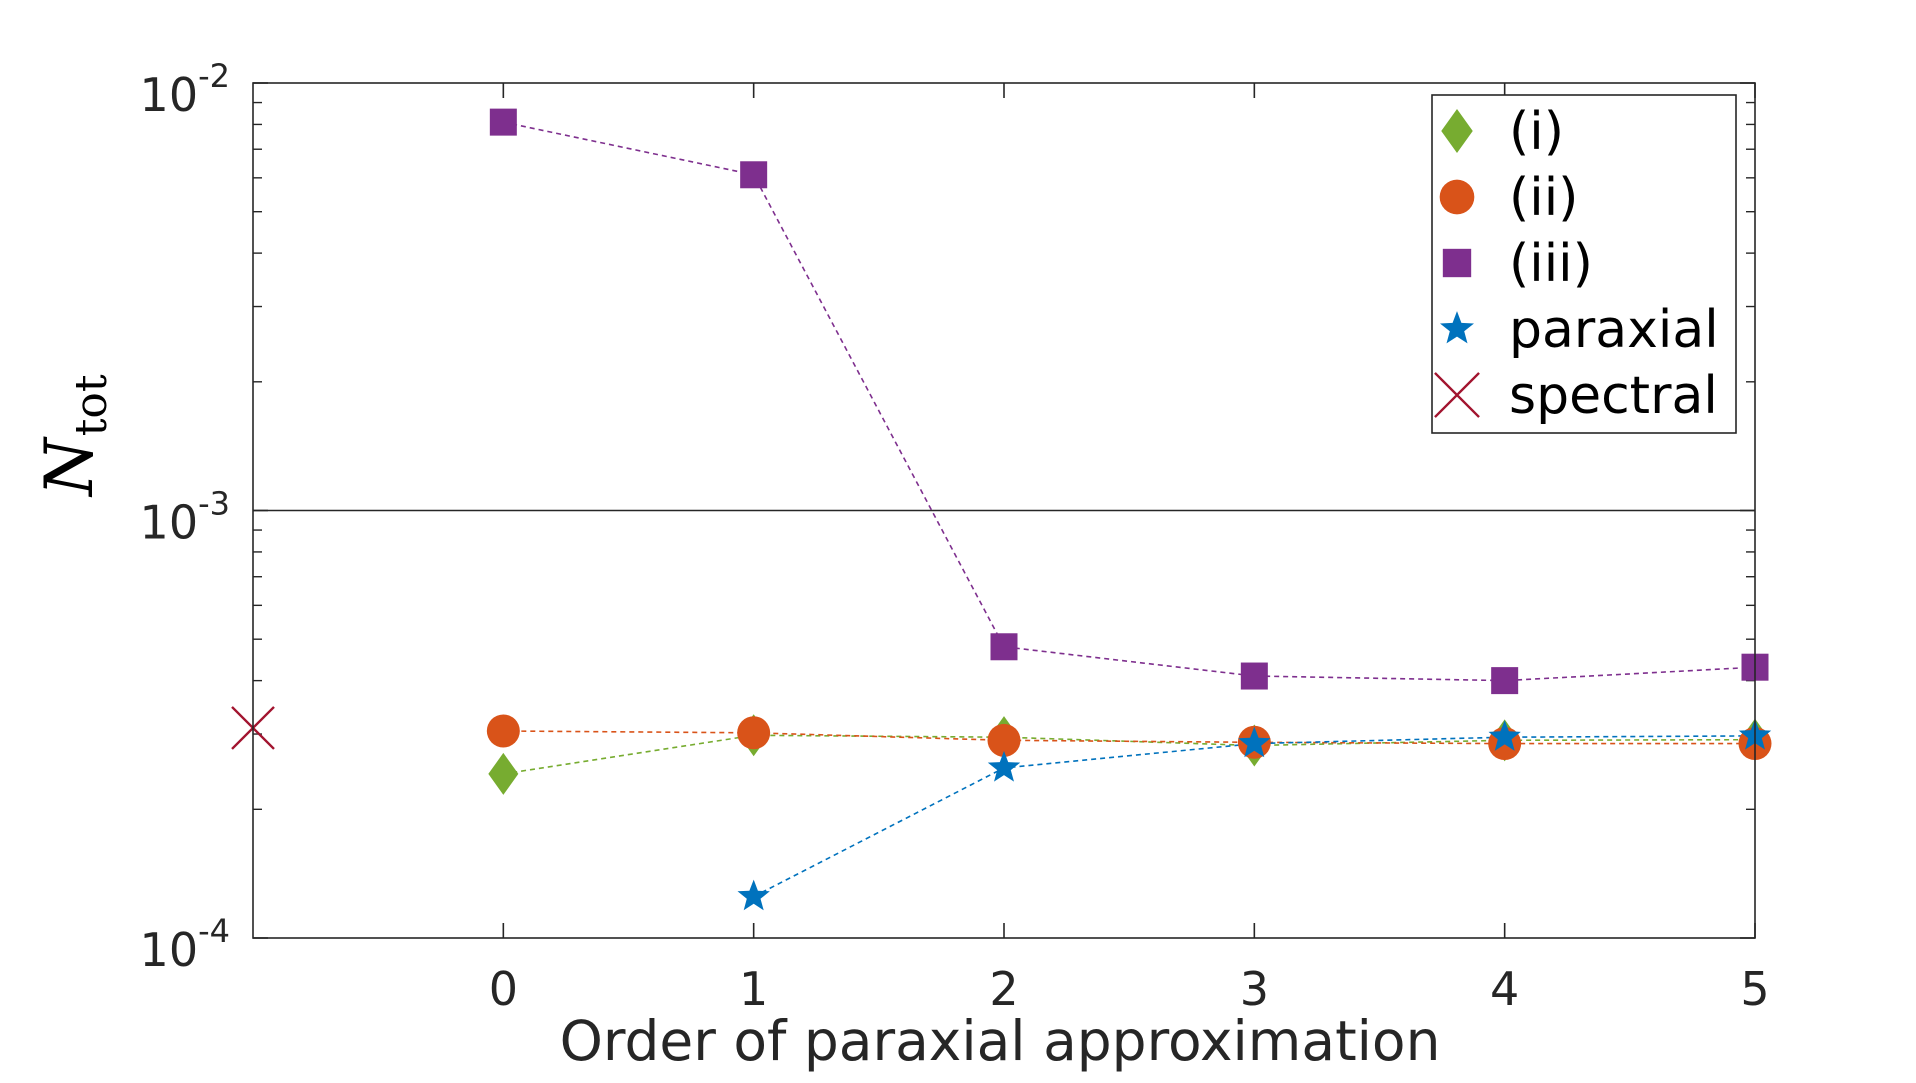 The width and height of the screenshot is (1916, 1083). I want to click on svg-text: Ntot, so click(74, 436).